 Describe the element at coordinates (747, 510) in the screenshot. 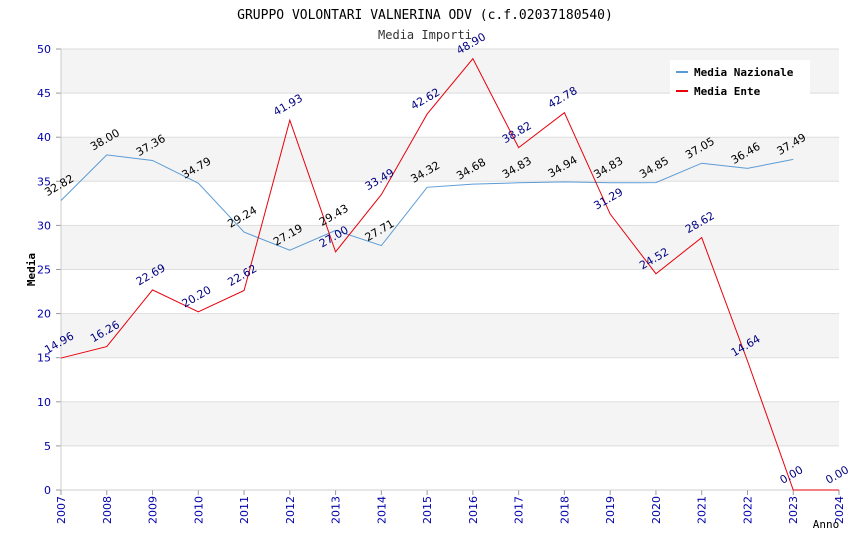

I see `x-tick-label: 2022` at that location.